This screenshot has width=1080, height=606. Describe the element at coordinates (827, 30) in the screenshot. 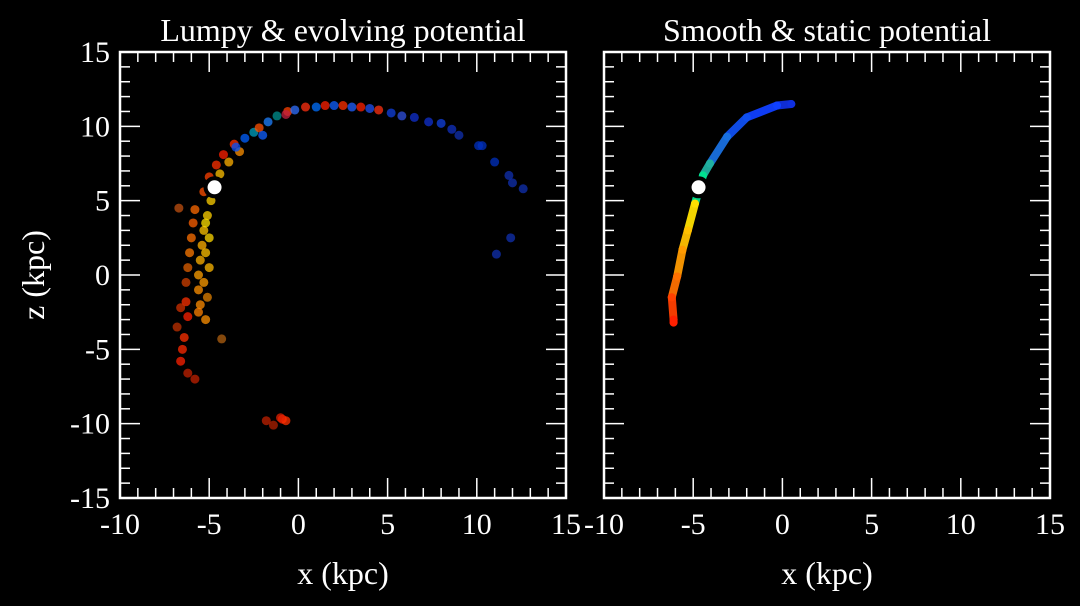

I see `panel-title: Smooth & static potential` at that location.